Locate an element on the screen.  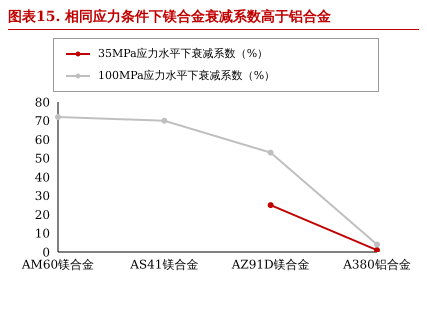
x-tick-label: AZ91D镁合金 is located at coordinates (270, 265).